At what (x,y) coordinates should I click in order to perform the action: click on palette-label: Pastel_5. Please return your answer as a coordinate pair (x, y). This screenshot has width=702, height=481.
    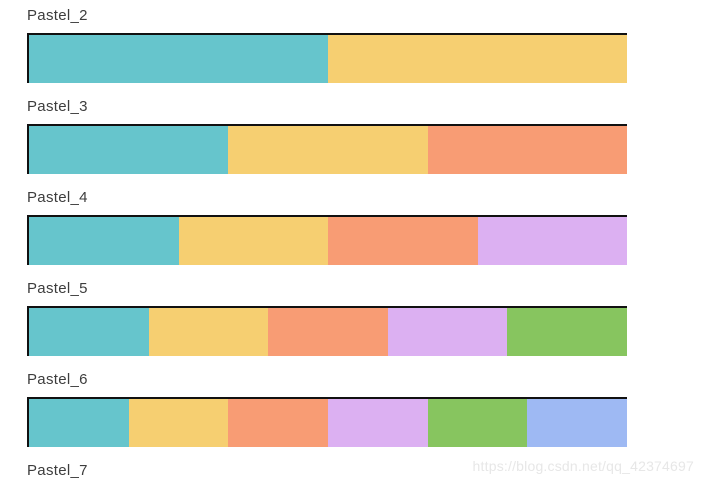
    Looking at the image, I should click on (57, 288).